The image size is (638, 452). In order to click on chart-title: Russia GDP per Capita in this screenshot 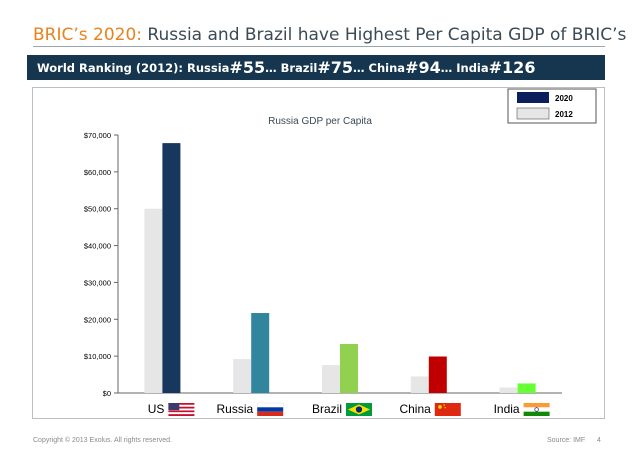, I will do `click(320, 121)`.